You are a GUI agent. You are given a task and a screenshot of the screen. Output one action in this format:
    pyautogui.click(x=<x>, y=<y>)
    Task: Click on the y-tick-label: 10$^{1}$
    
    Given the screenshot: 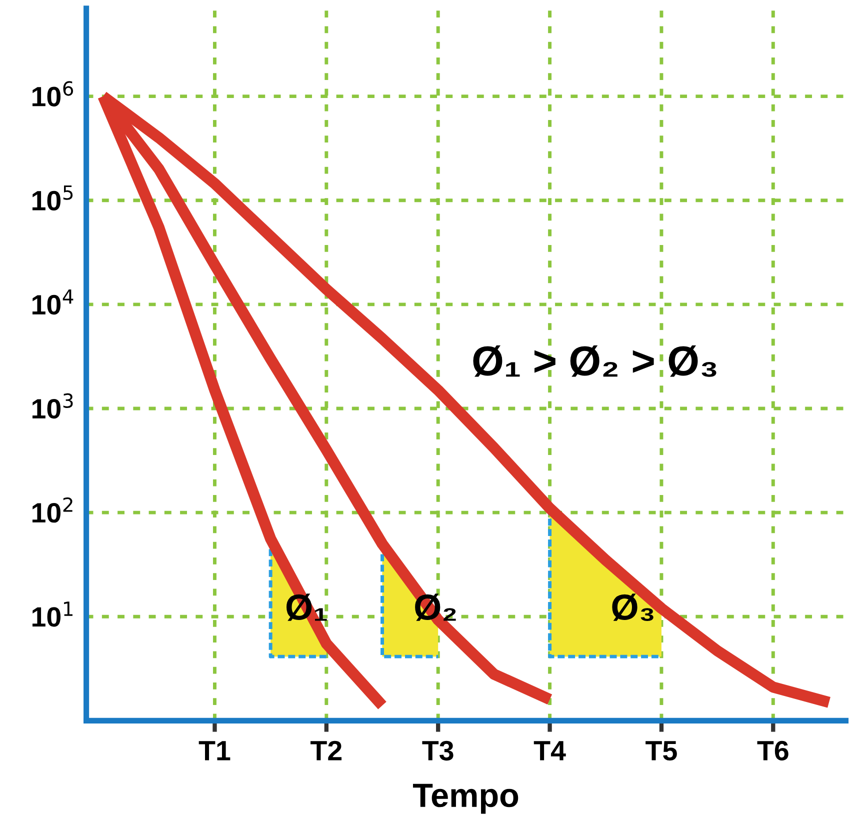 What is the action you would take?
    pyautogui.click(x=52, y=614)
    